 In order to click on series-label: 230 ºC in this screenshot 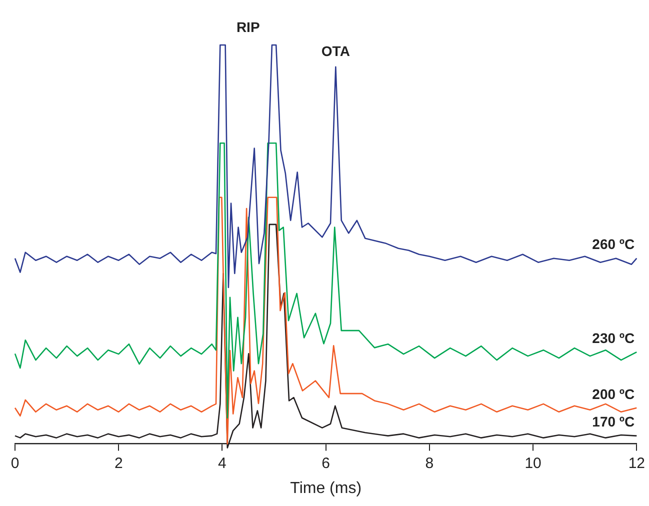, I will do `click(613, 338)`.